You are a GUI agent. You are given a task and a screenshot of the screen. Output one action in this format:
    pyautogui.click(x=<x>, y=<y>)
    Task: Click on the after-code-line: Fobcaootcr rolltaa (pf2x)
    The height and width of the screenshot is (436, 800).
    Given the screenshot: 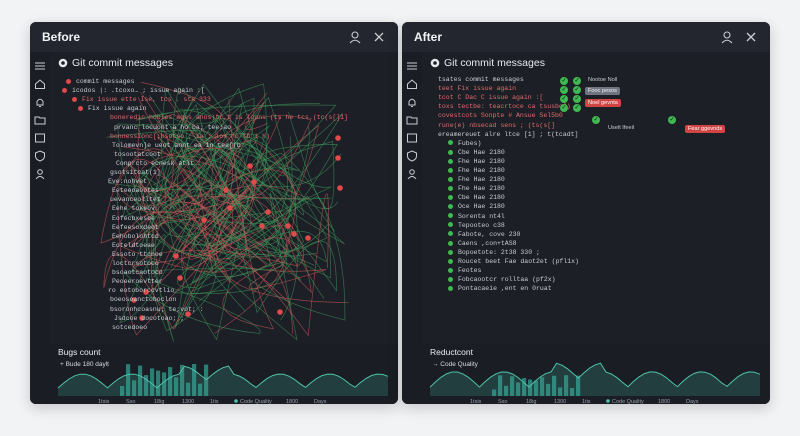 What is the action you would take?
    pyautogui.click(x=502, y=279)
    